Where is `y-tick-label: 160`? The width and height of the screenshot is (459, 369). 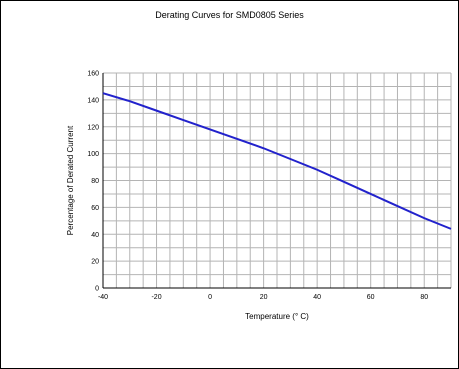 y-tick-label: 160 is located at coordinates (93, 74).